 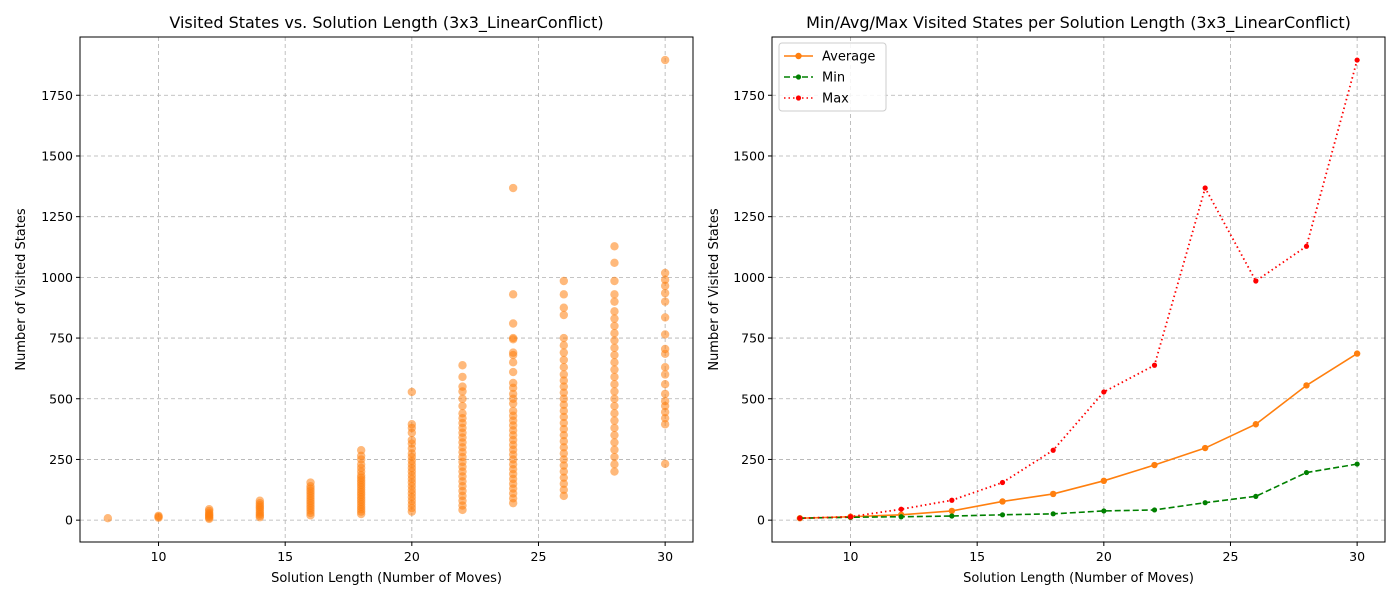 What do you see at coordinates (798, 98) in the screenshot?
I see `legend-marker` at bounding box center [798, 98].